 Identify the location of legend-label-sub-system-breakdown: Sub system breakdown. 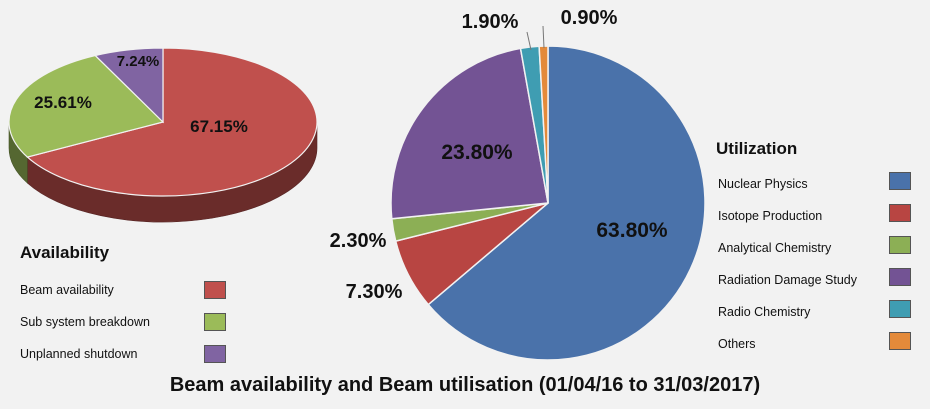
(85, 322).